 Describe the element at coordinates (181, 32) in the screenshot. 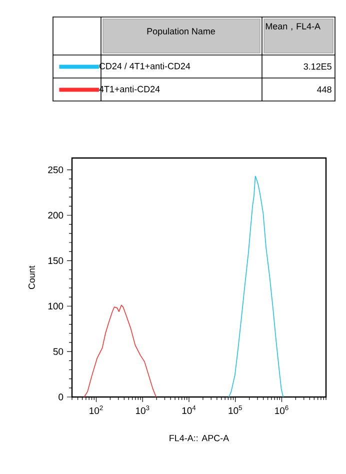

I see `legend-title: Population Name` at that location.